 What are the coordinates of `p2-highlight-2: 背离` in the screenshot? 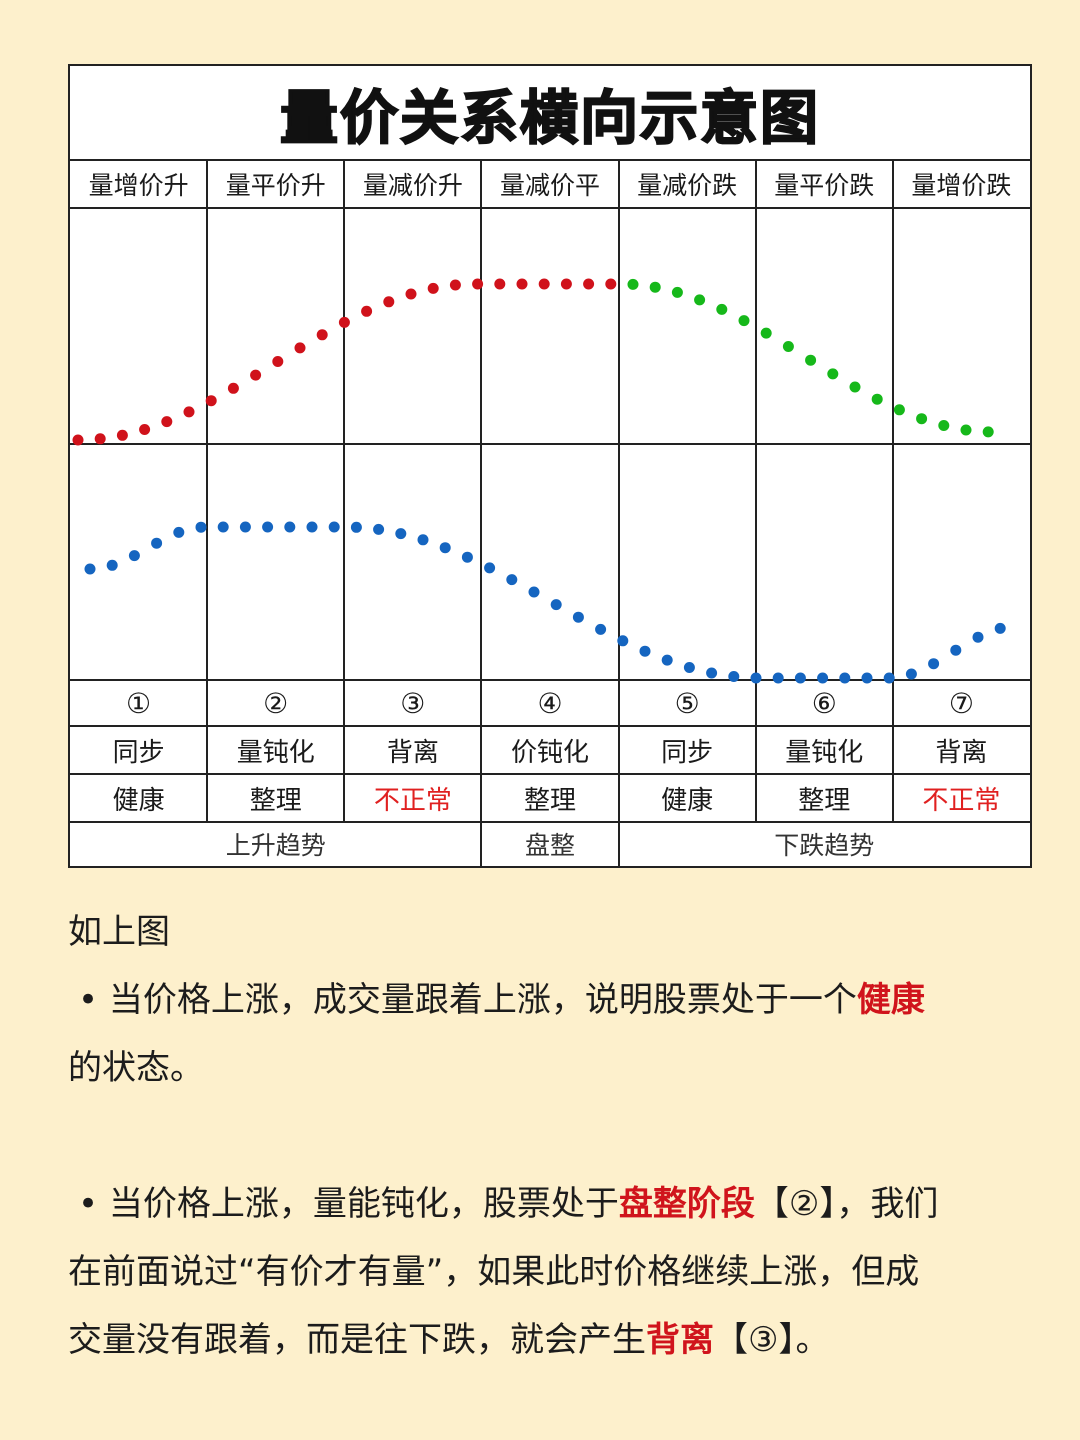 It's located at (680, 1340).